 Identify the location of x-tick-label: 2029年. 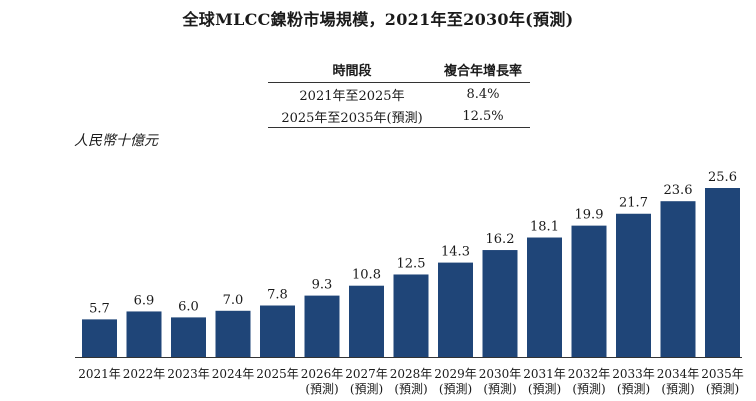
(455, 374).